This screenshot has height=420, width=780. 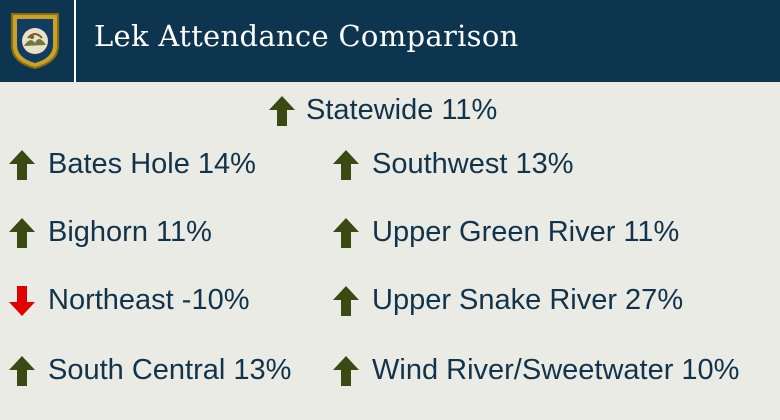 What do you see at coordinates (473, 164) in the screenshot?
I see `stat-label: Southwest 13%` at bounding box center [473, 164].